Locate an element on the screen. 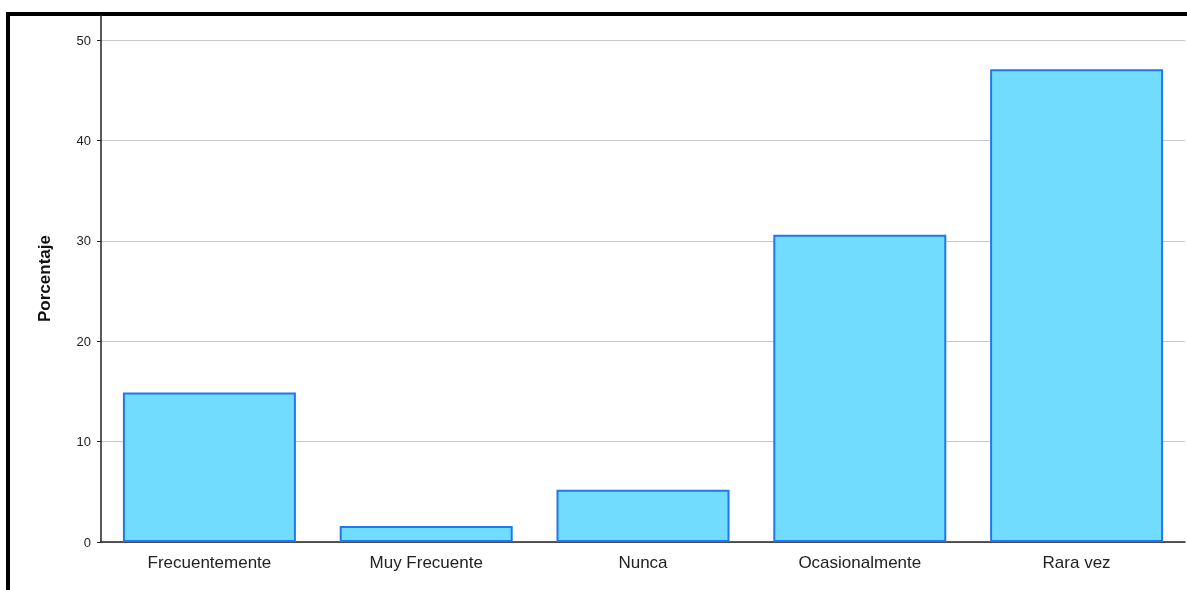  y-tick-label: 20 is located at coordinates (83, 341).